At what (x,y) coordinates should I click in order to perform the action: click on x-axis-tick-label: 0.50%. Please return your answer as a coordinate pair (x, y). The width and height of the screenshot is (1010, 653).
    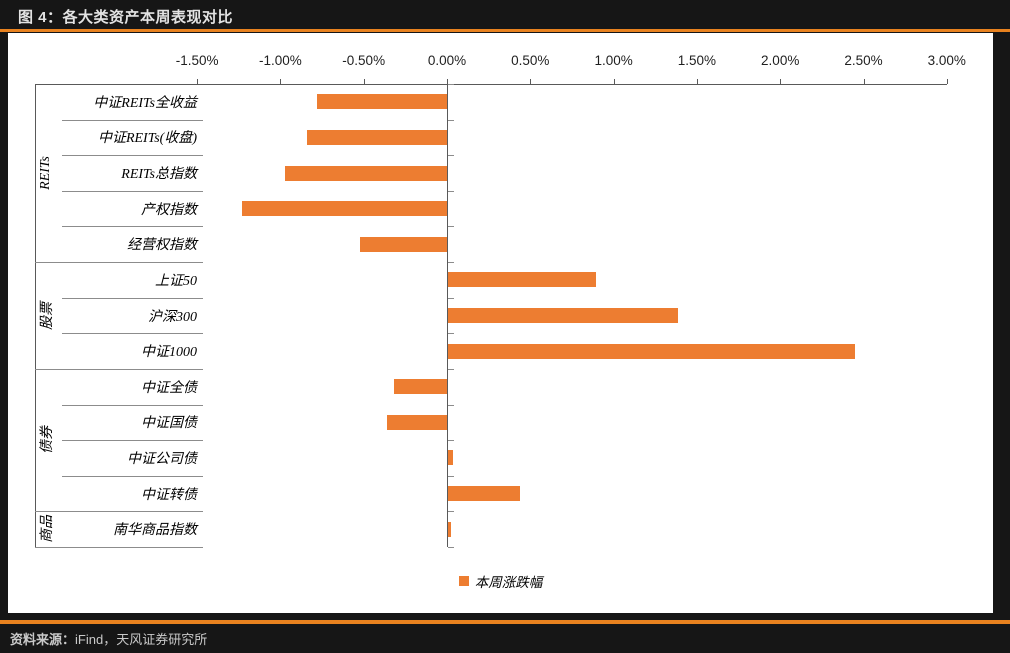
    Looking at the image, I should click on (530, 60).